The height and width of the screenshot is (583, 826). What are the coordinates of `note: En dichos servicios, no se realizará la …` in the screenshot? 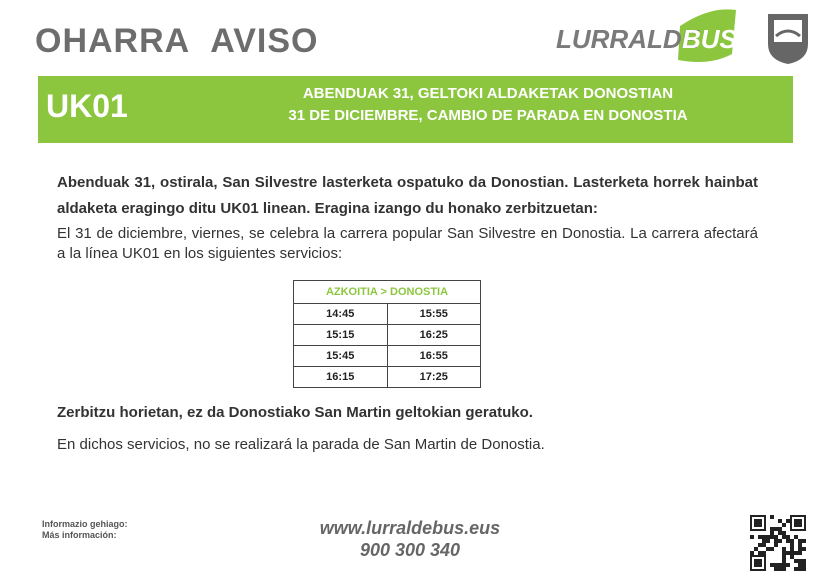 It's located at (301, 444).